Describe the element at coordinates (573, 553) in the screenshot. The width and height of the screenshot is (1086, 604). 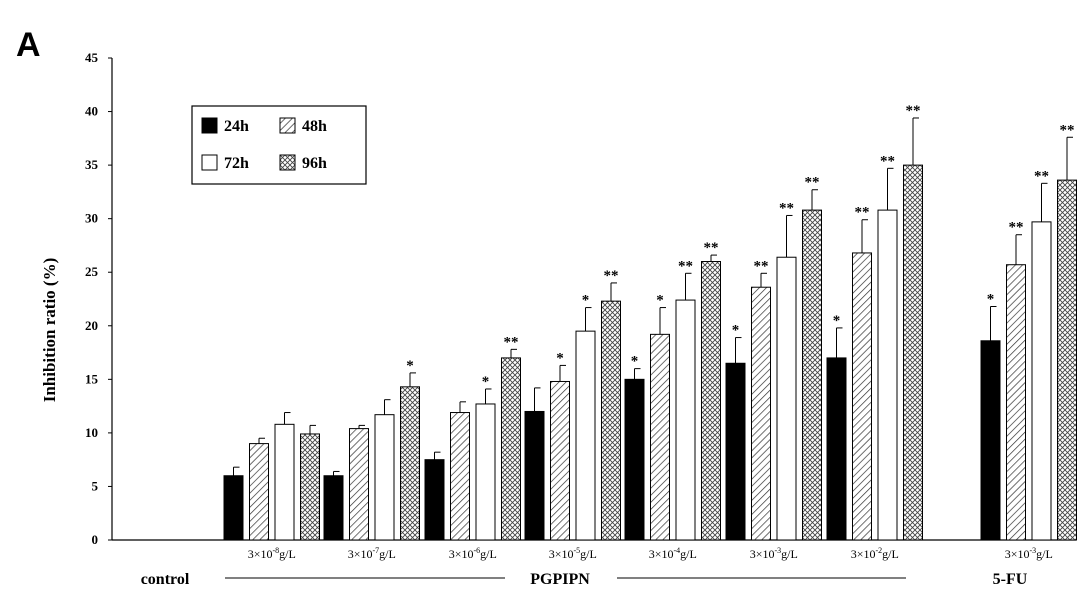
I see `x-tick-label-3: 3×10-5g/L` at that location.